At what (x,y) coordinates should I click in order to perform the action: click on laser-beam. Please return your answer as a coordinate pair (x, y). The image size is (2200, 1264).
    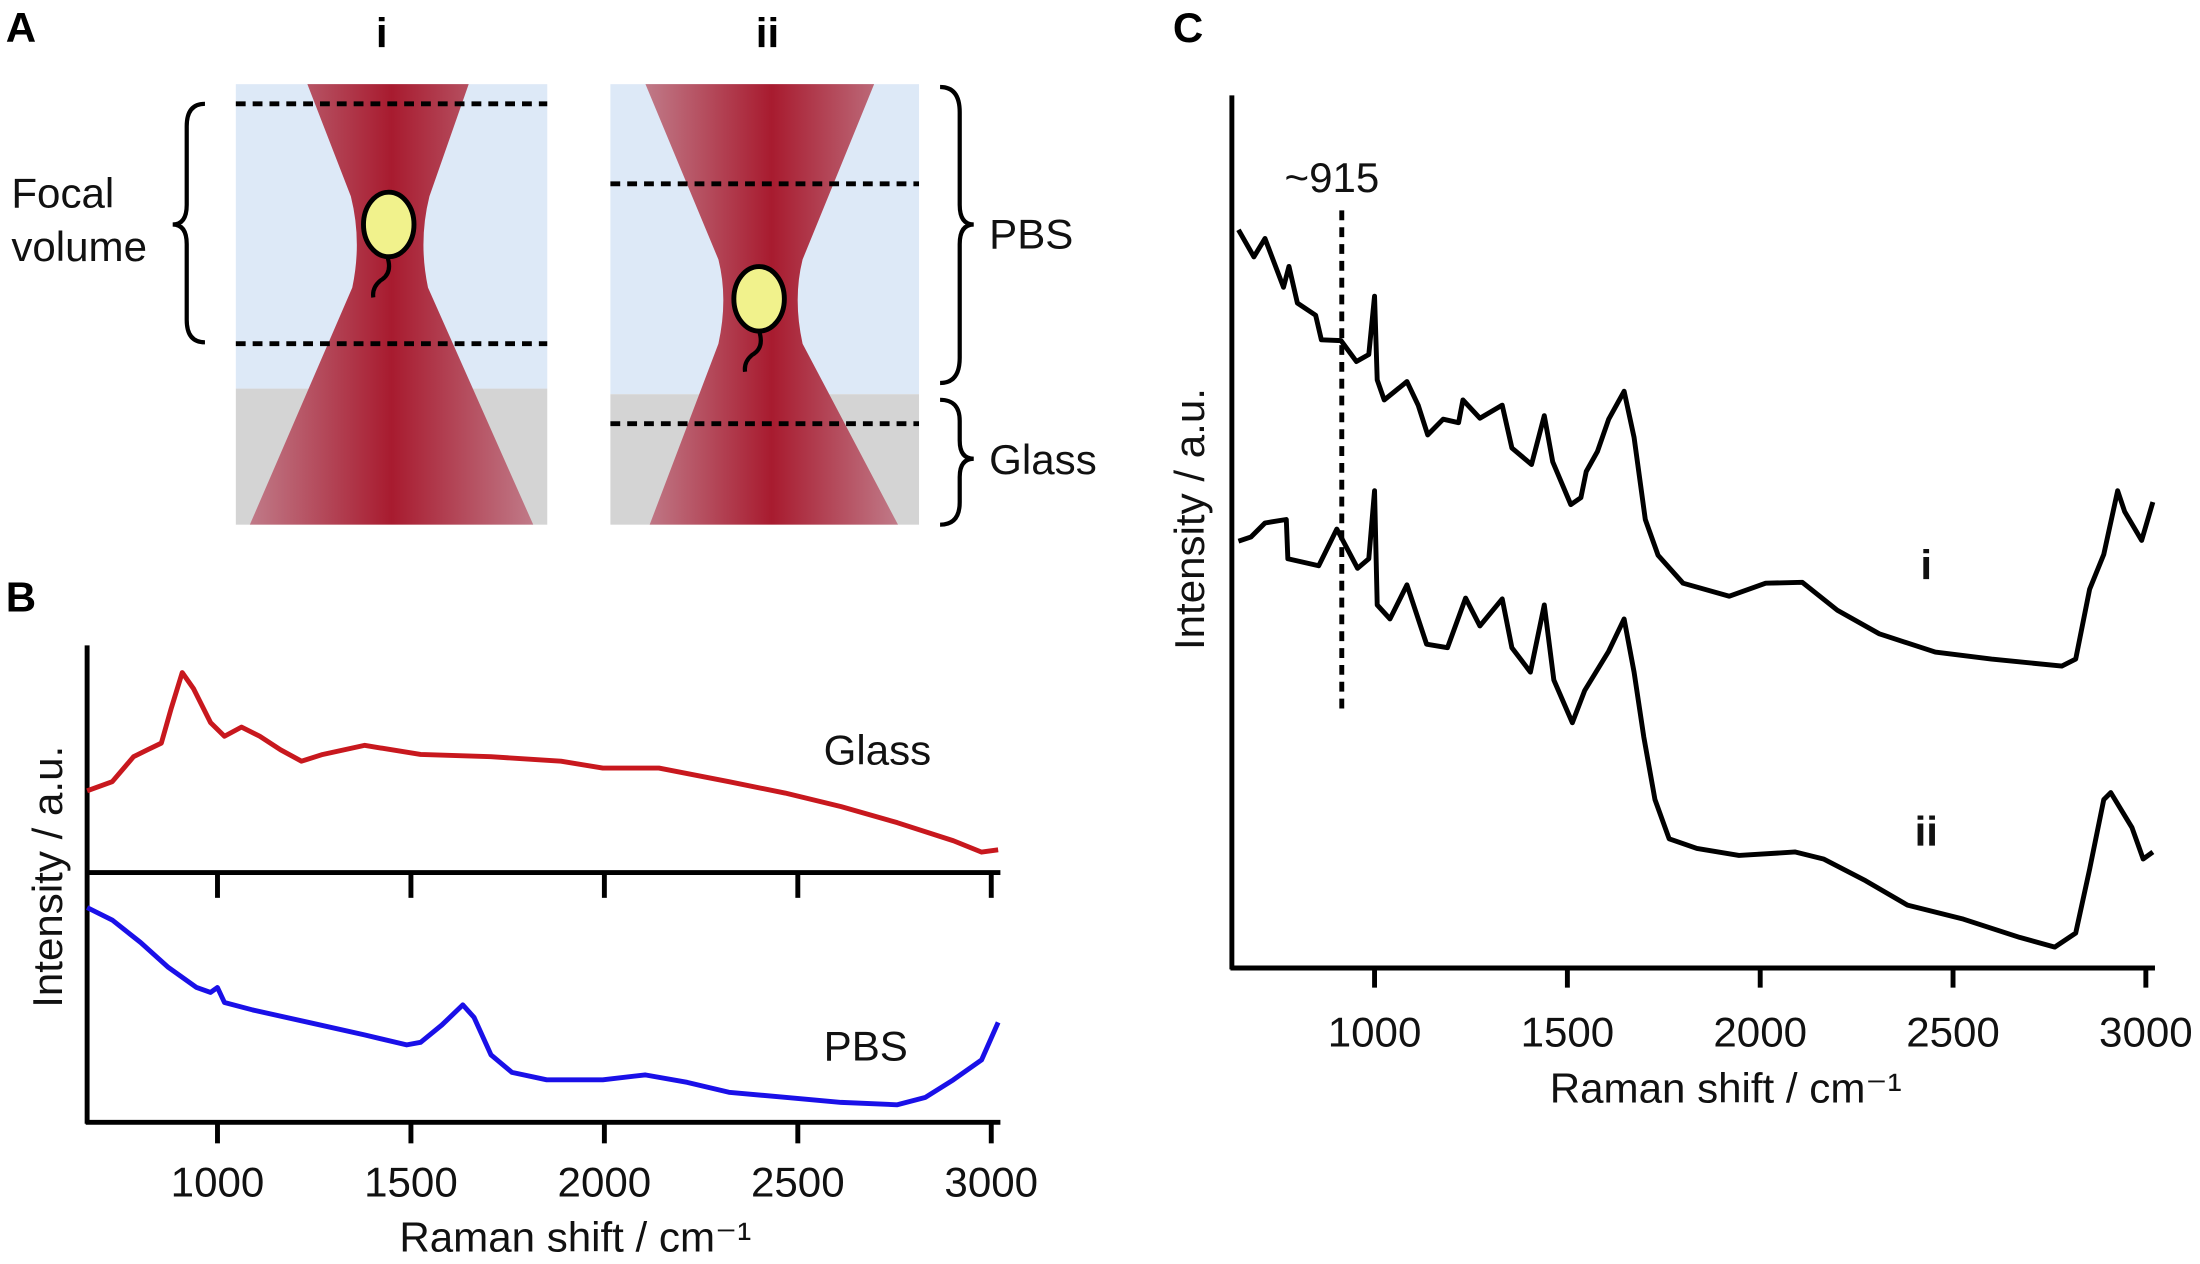
    Looking at the image, I should click on (391, 304).